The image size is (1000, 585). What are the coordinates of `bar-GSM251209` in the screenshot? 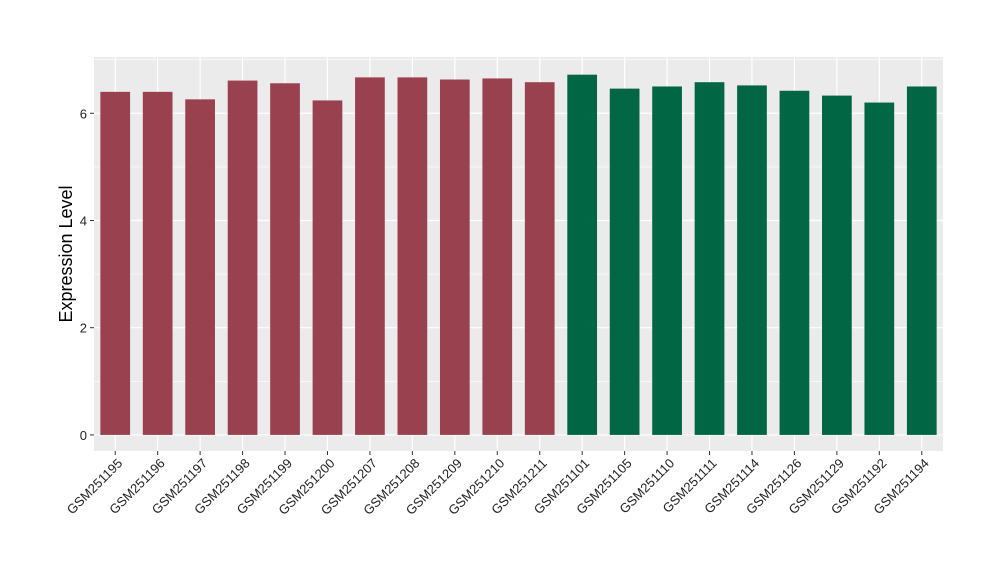 It's located at (454, 257).